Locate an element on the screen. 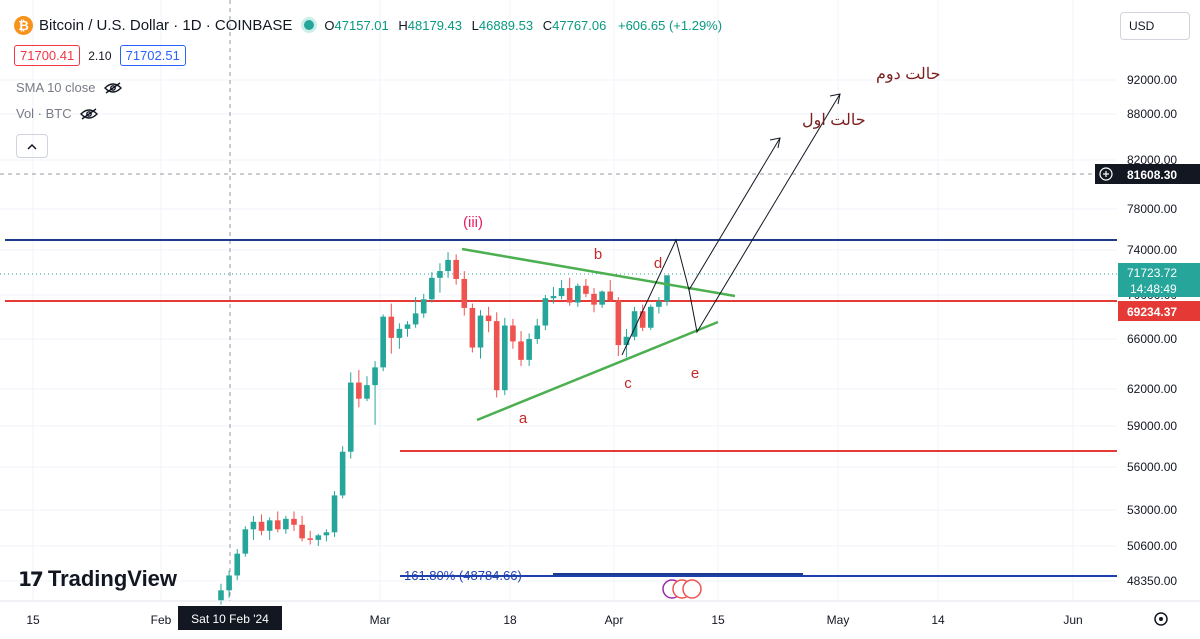 This screenshot has width=1200, height=639. fib-level-label: 161.80% (48784.66) is located at coordinates (463, 575).